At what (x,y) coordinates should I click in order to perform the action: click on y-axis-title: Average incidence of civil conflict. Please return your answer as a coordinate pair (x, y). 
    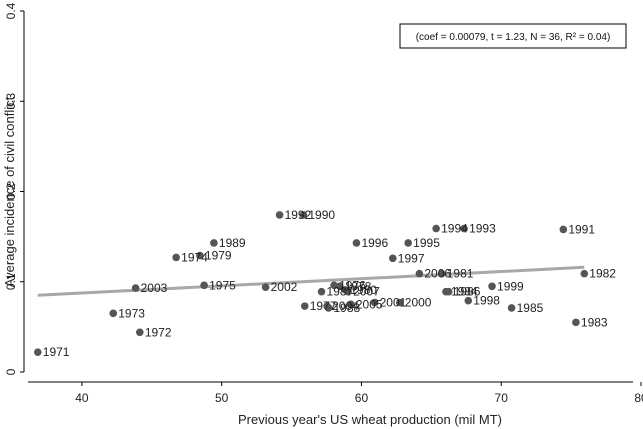
    Looking at the image, I should click on (9, 191).